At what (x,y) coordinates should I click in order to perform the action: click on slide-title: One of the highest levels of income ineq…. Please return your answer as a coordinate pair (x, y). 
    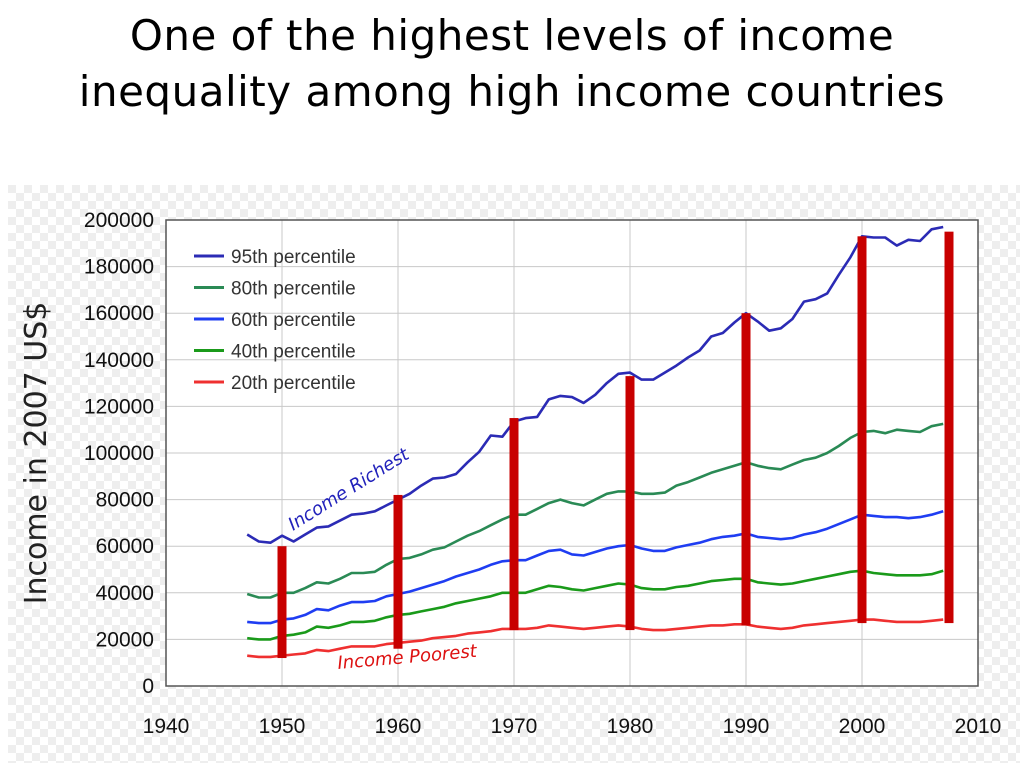
    Looking at the image, I should click on (512, 64).